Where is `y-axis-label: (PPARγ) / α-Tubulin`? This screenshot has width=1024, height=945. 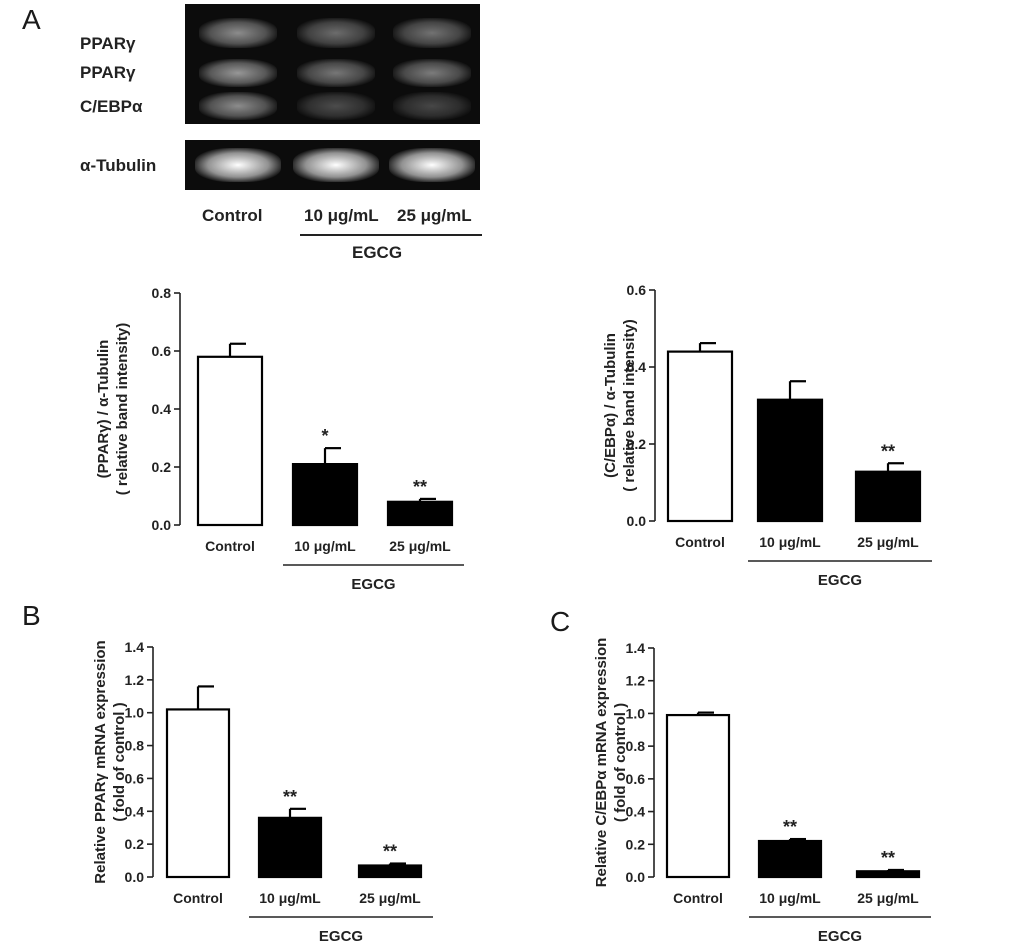 y-axis-label: (PPARγ) / α-Tubulin is located at coordinates (103, 409).